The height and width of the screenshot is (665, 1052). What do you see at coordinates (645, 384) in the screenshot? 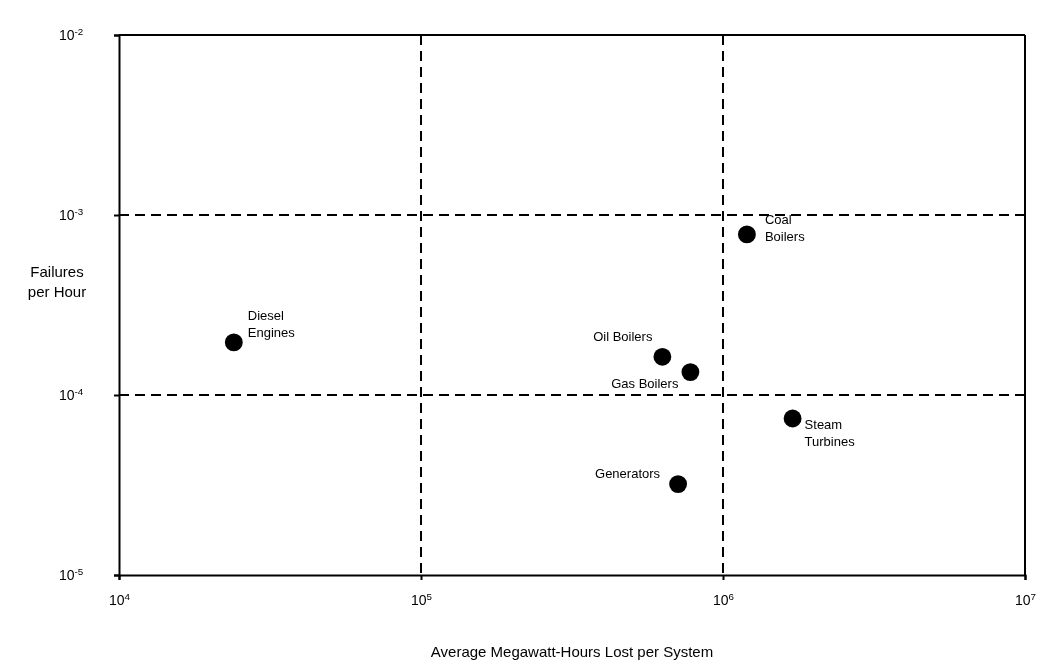
I see `annotation: Gas Boilers` at bounding box center [645, 384].